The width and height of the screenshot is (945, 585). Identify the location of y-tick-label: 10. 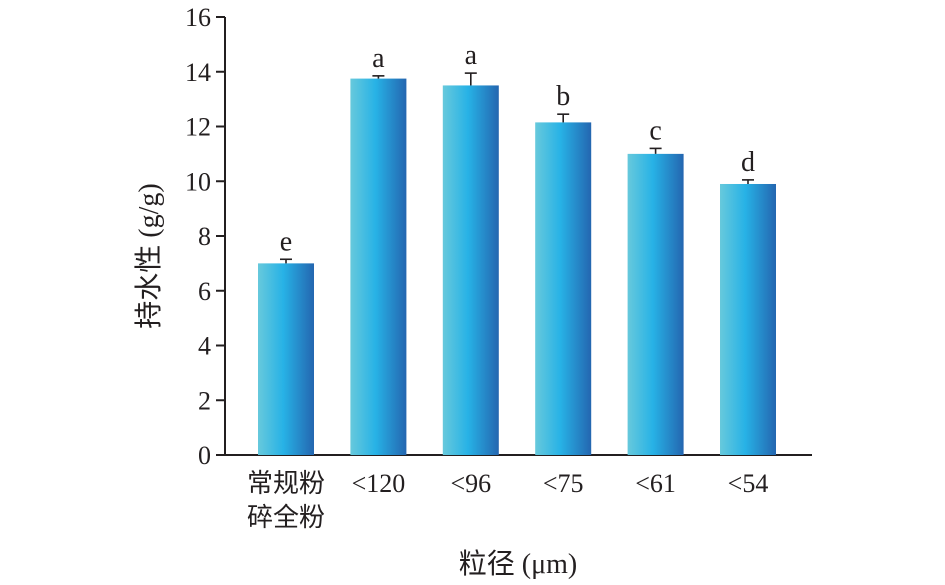
(198, 181).